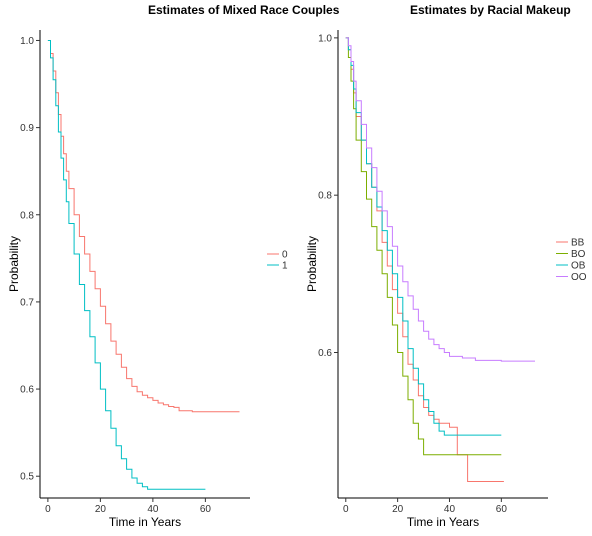 The image size is (592, 536). What do you see at coordinates (502, 509) in the screenshot?
I see `chart-2-x-tick-label: 60` at bounding box center [502, 509].